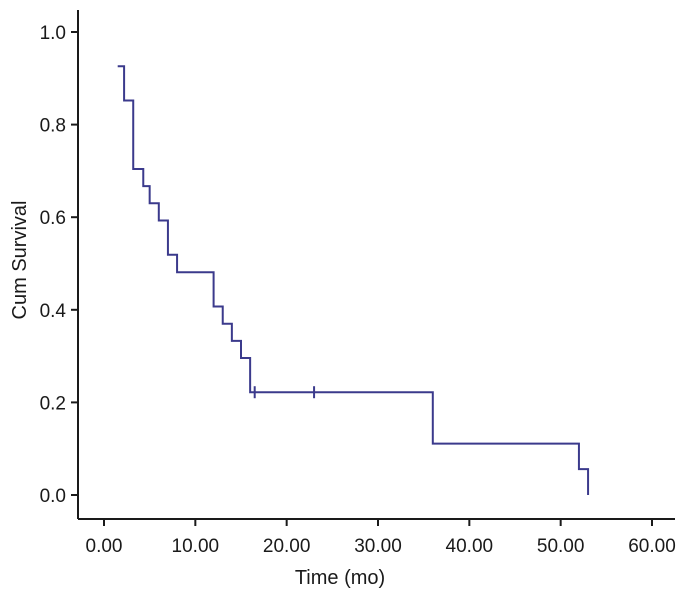 The width and height of the screenshot is (684, 593). I want to click on x-axis-ticks: 0.00 10.00 20.00 30.00 40.00 50.00 60.00, so click(381, 538).